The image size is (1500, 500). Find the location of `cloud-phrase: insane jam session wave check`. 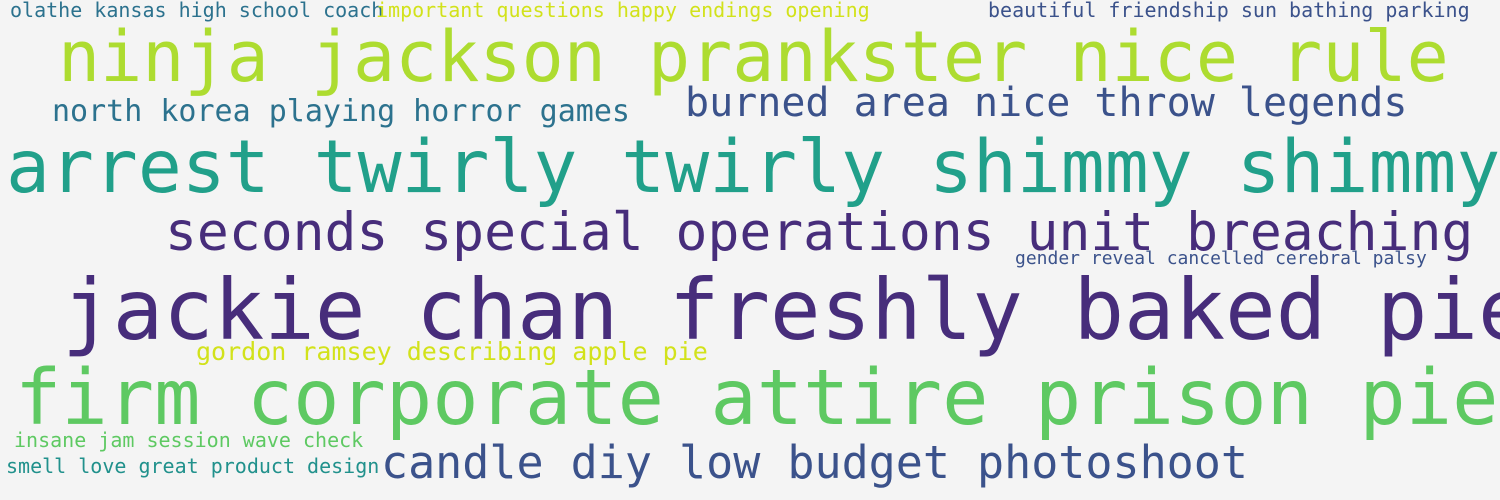

cloud-phrase: insane jam session wave check is located at coordinates (189, 440).